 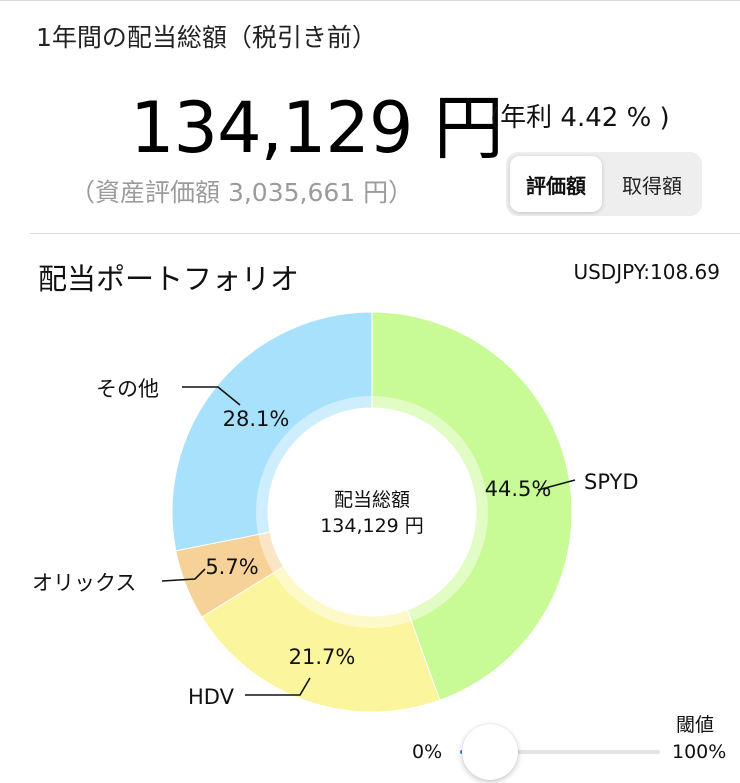 What do you see at coordinates (490, 752) in the screenshot?
I see `threshold-slider-thumb` at bounding box center [490, 752].